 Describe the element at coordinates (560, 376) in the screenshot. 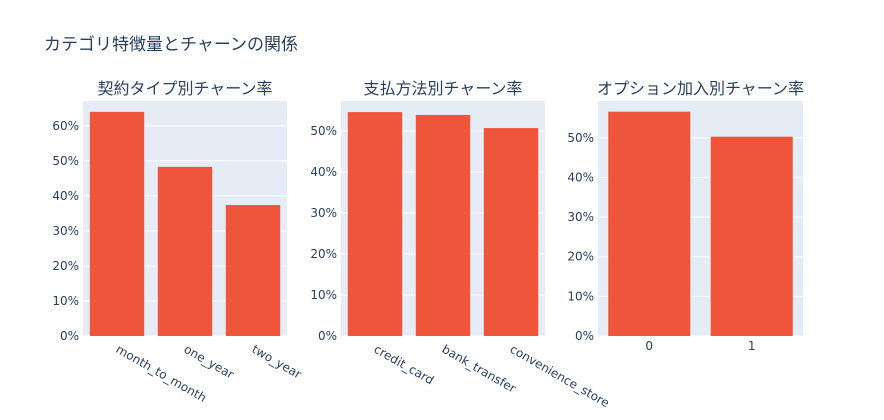

I see `x-tick-label: convenience_store` at that location.